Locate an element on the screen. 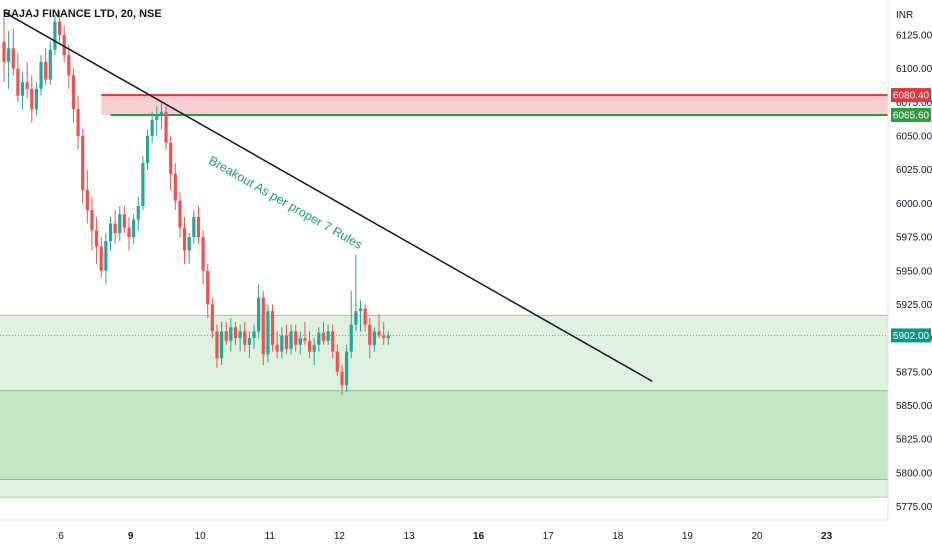 The width and height of the screenshot is (932, 550). price-tag-box is located at coordinates (911, 95).